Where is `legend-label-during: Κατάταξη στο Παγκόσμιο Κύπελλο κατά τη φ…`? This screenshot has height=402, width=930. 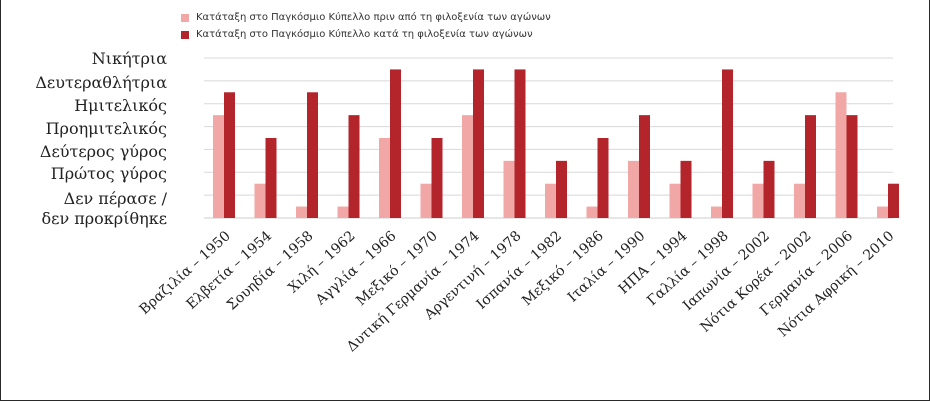
legend-label-during: Κατάταξη στο Παγκόσμιο Κύπελλο κατά τη φ… is located at coordinates (364, 34).